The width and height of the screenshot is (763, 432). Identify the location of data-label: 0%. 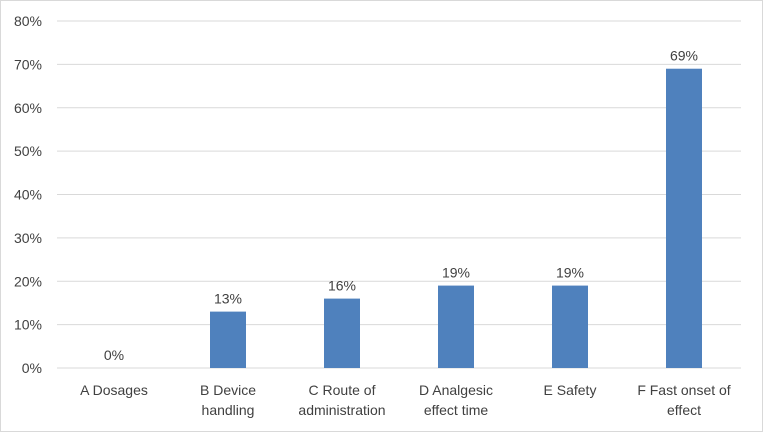
(114, 355).